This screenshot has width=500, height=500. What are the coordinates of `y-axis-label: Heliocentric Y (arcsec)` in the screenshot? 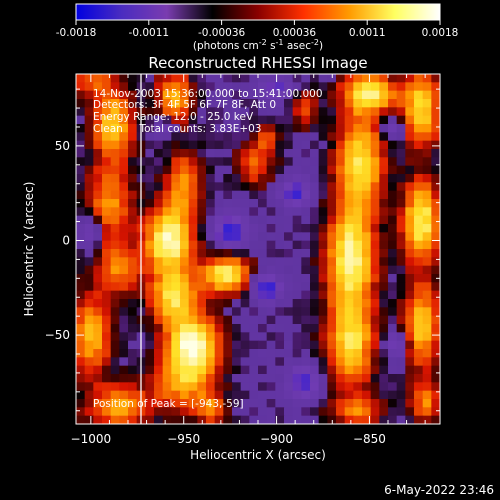 It's located at (29, 249).